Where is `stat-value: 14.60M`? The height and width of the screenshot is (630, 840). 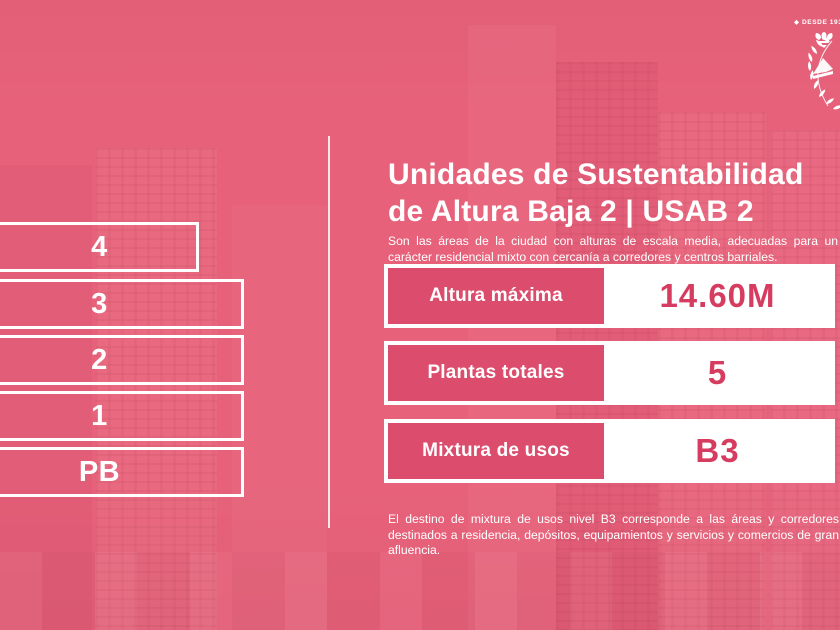
stat-value: 14.60M is located at coordinates (717, 295).